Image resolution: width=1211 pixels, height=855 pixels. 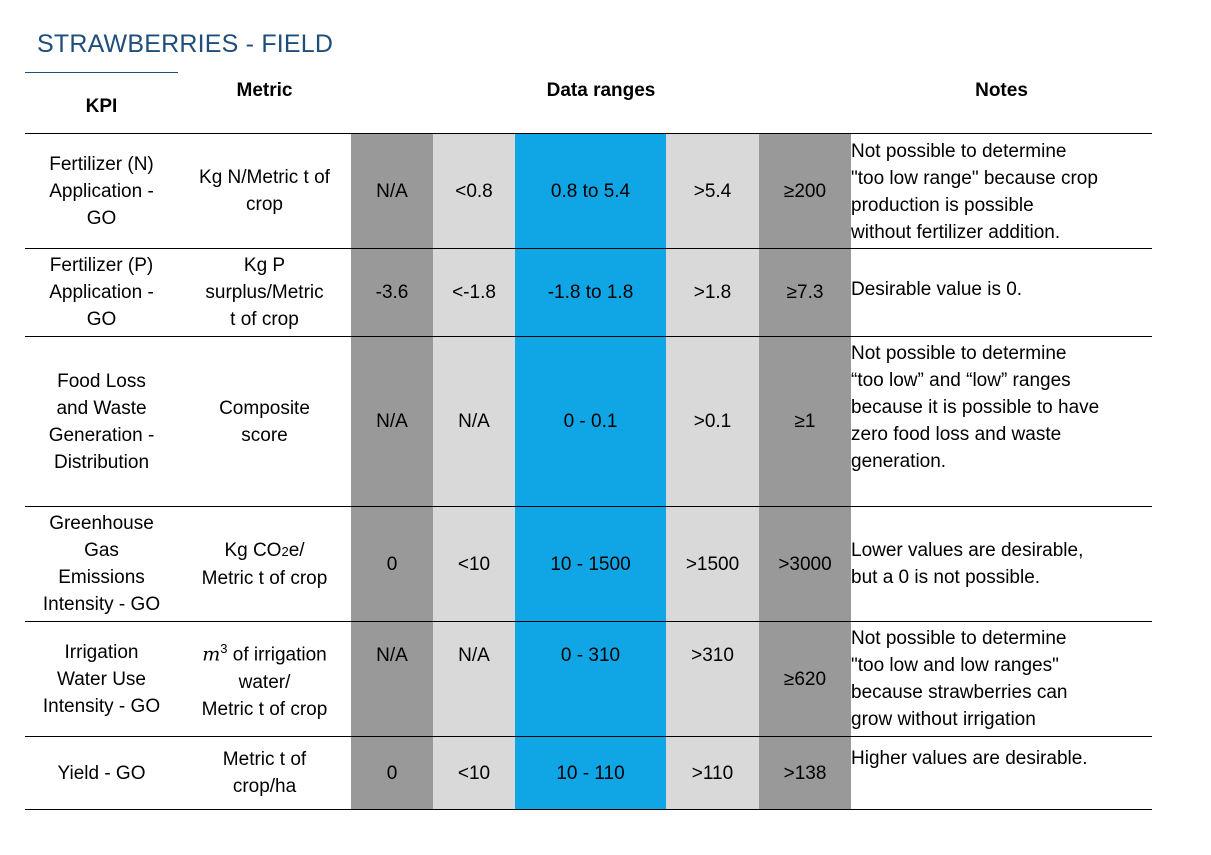 What do you see at coordinates (1001, 292) in the screenshot?
I see `notes-cell: Desirable value is 0.` at bounding box center [1001, 292].